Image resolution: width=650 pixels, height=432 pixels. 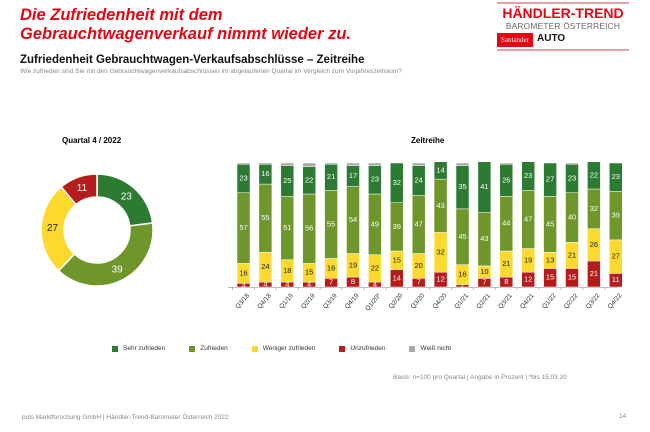 I want to click on x-tick-label: Q4/18, so click(x=264, y=301).